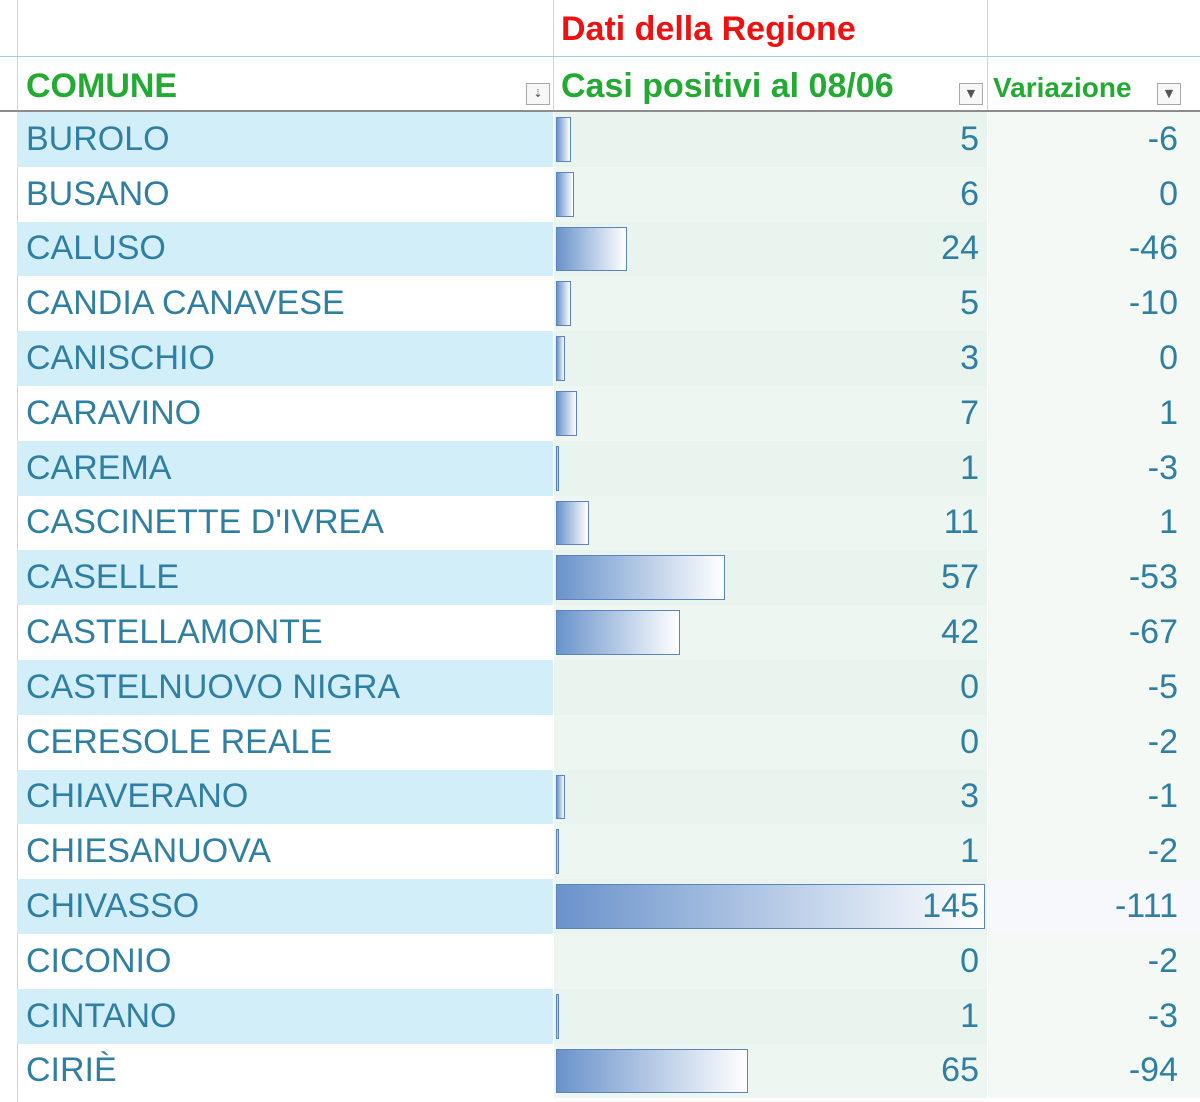 This screenshot has width=1200, height=1102. Describe the element at coordinates (1168, 522) in the screenshot. I see `variazione-value: 1` at that location.